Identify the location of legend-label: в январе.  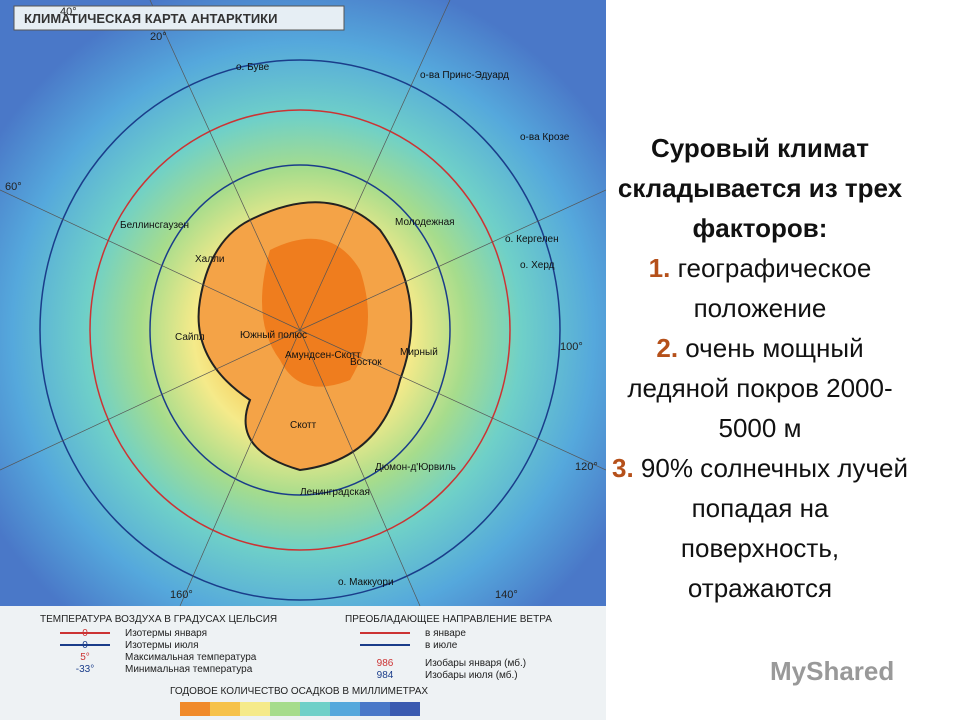
(445, 633).